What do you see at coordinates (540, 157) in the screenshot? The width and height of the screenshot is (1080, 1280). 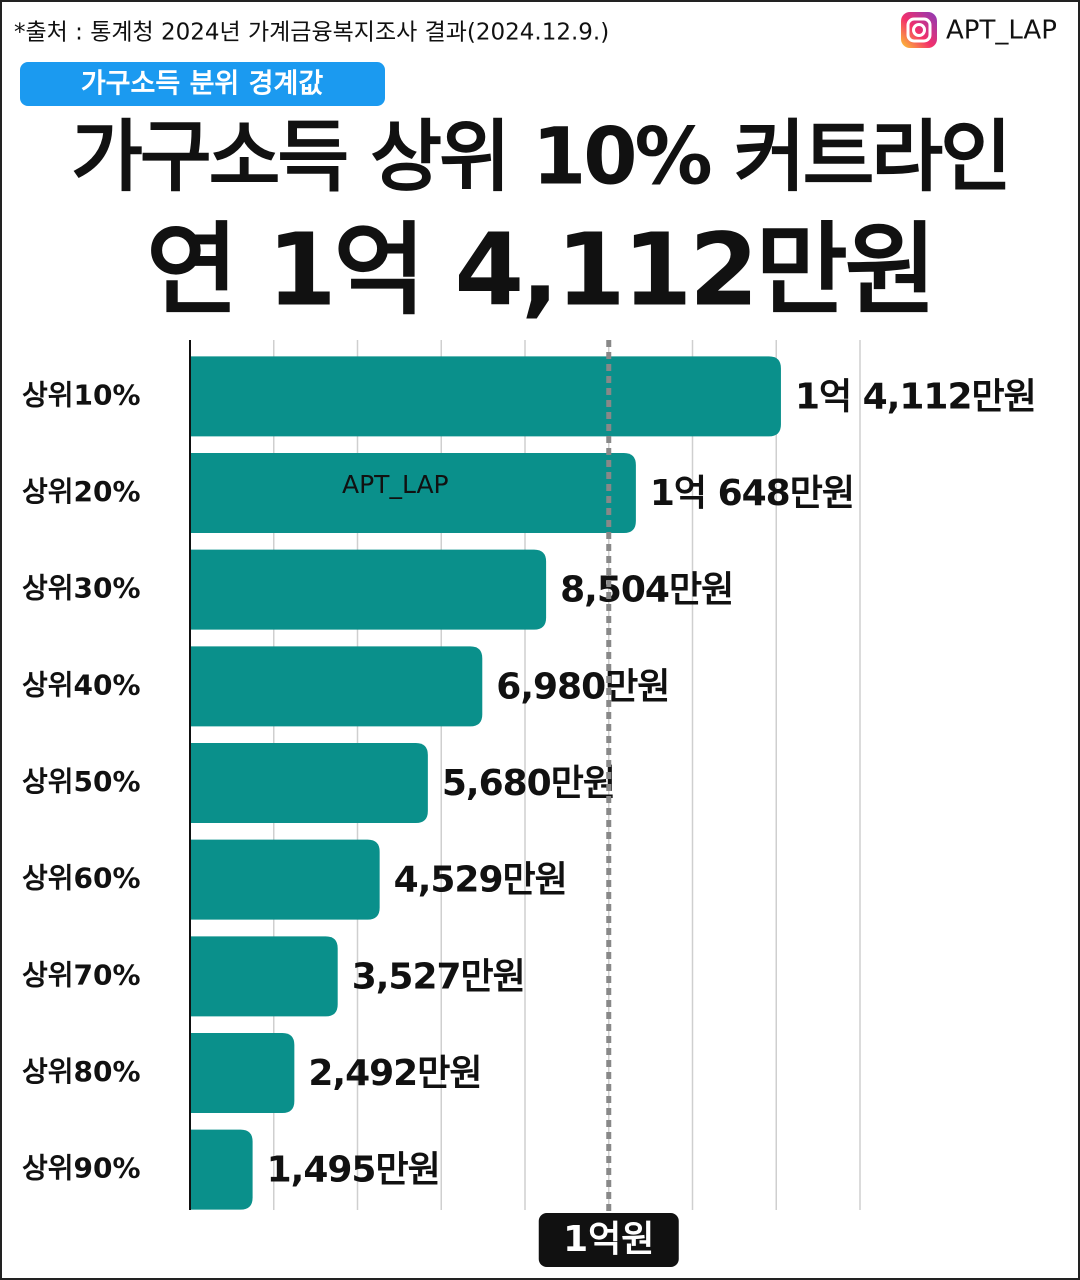 I see `title: 가구소득 상위 10% 커트라인` at bounding box center [540, 157].